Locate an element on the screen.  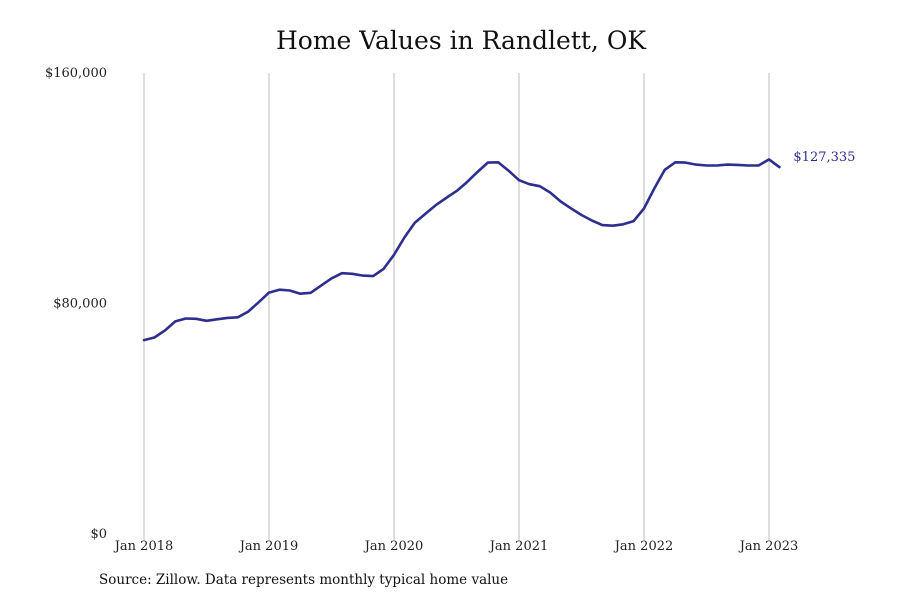
y-axis-ticks: $0 $80,000 $160,000 is located at coordinates (76, 304).